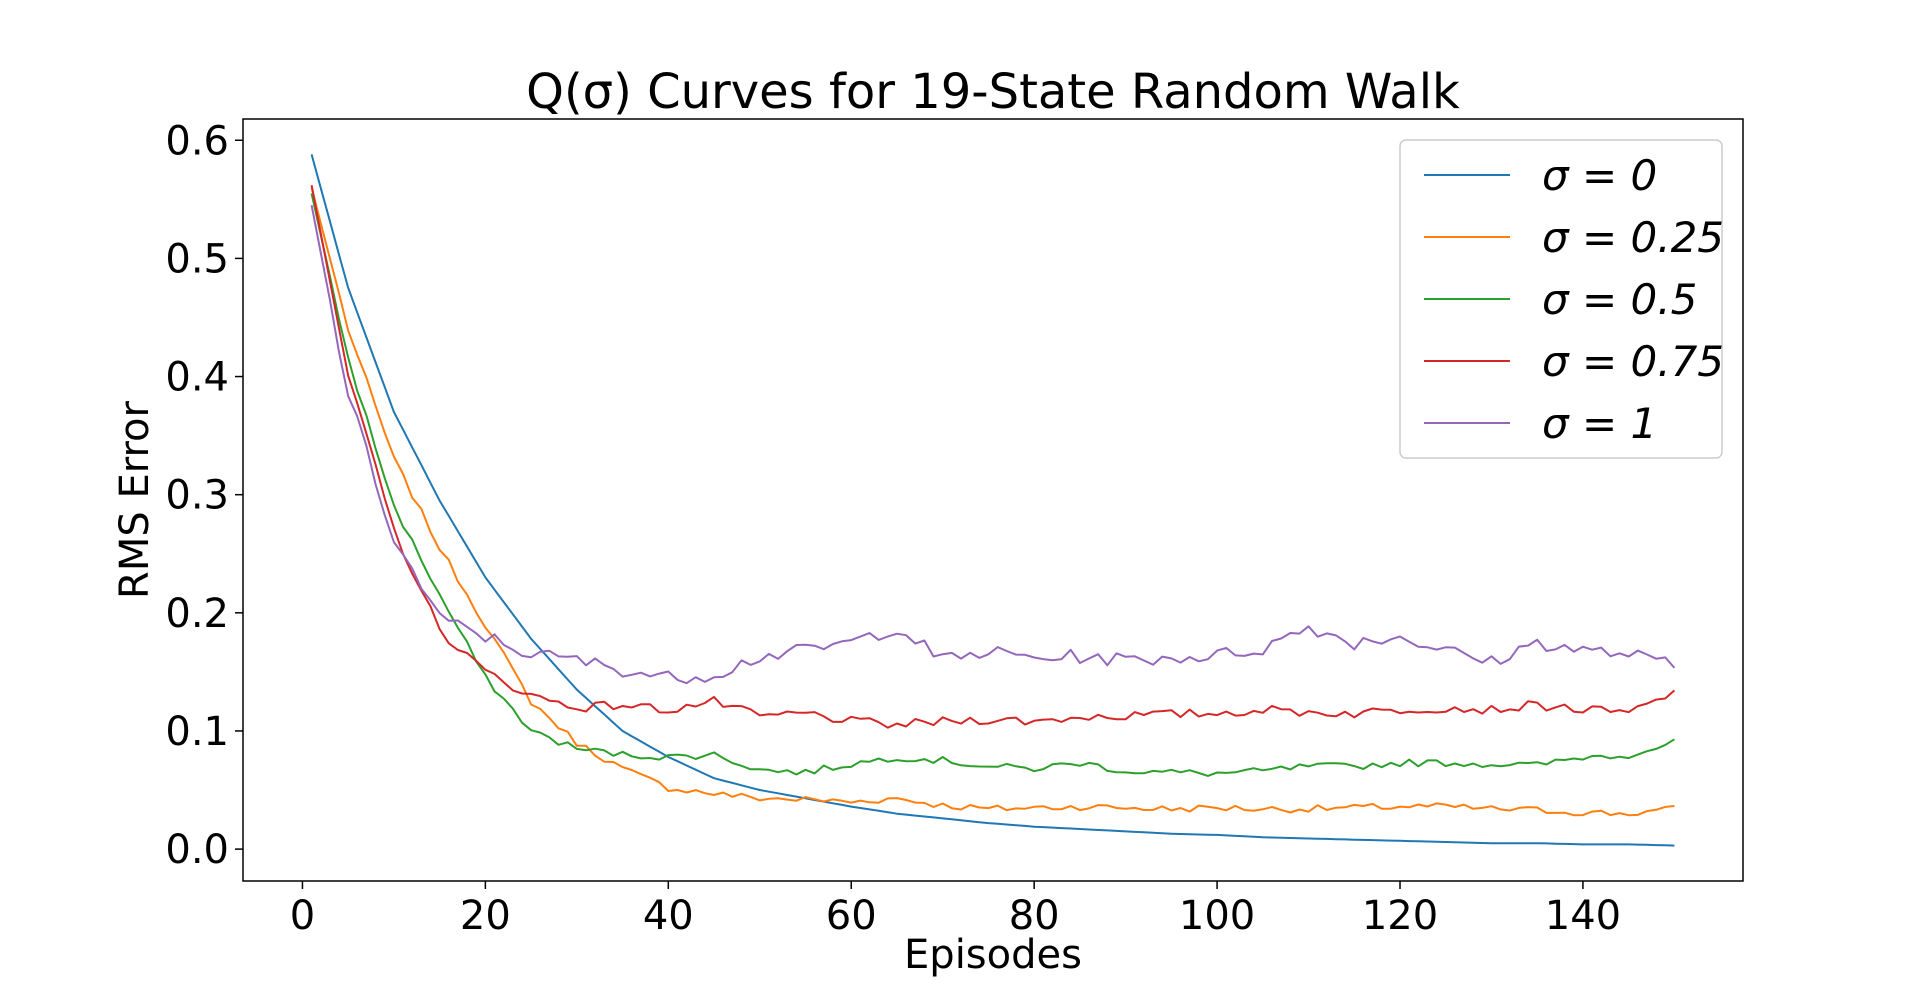 This screenshot has width=1920, height=983. What do you see at coordinates (1217, 916) in the screenshot?
I see `x-tick-label: 100` at bounding box center [1217, 916].